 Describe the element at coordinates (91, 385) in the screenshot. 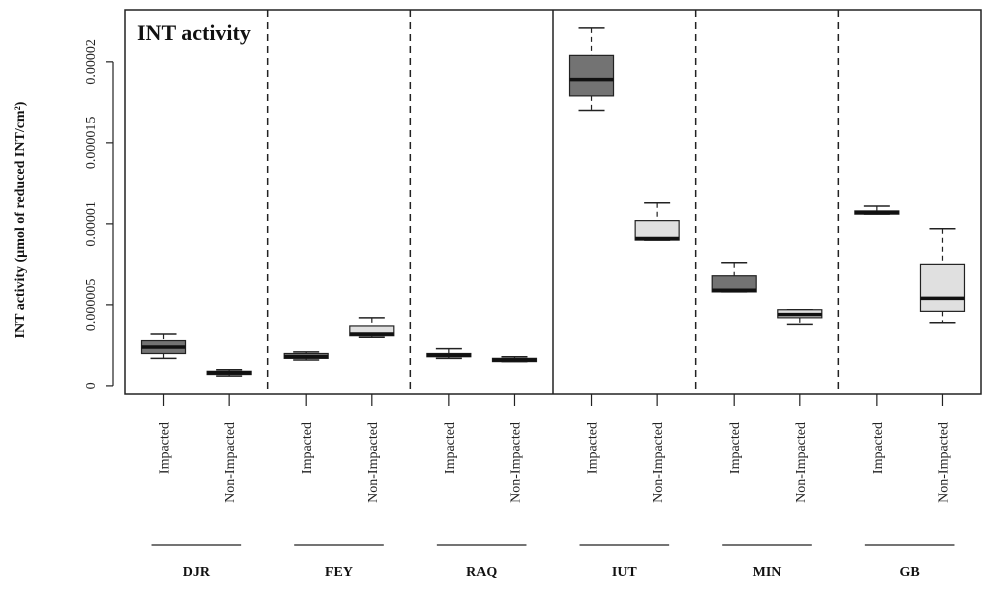

I see `y-tick-label: 0` at that location.